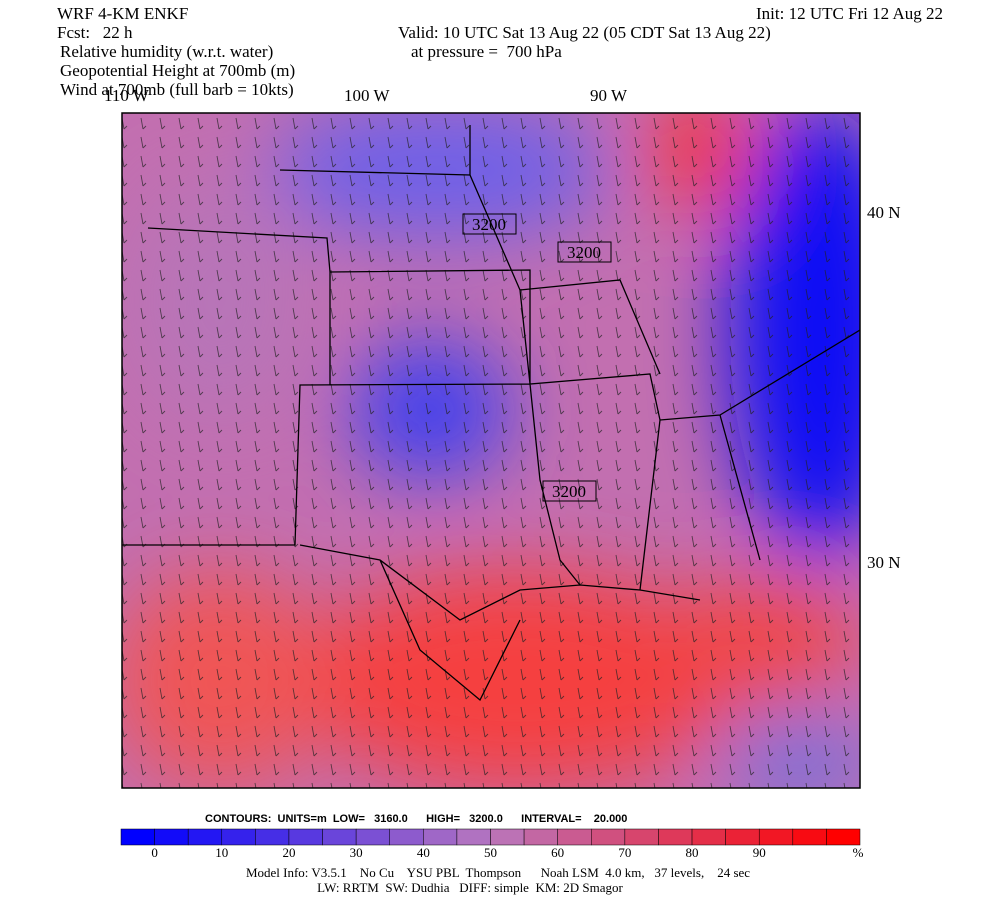  I want to click on colorbar-tick-label: 0, so click(154, 852).